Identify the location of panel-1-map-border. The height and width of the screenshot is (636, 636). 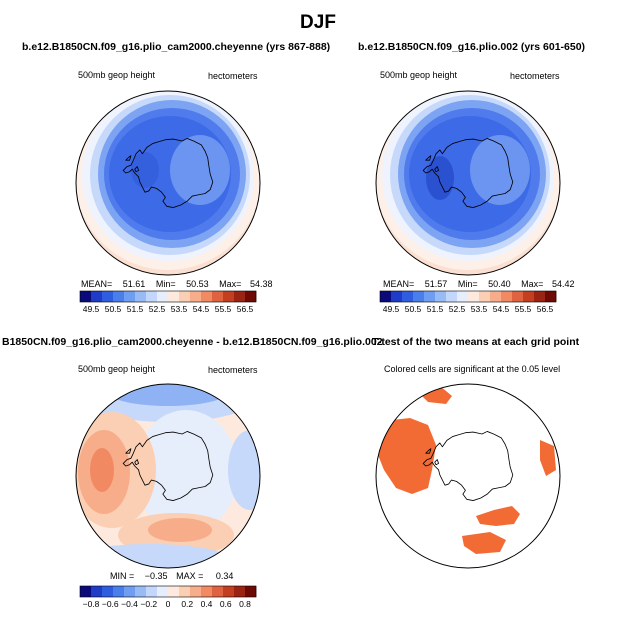
(168, 183).